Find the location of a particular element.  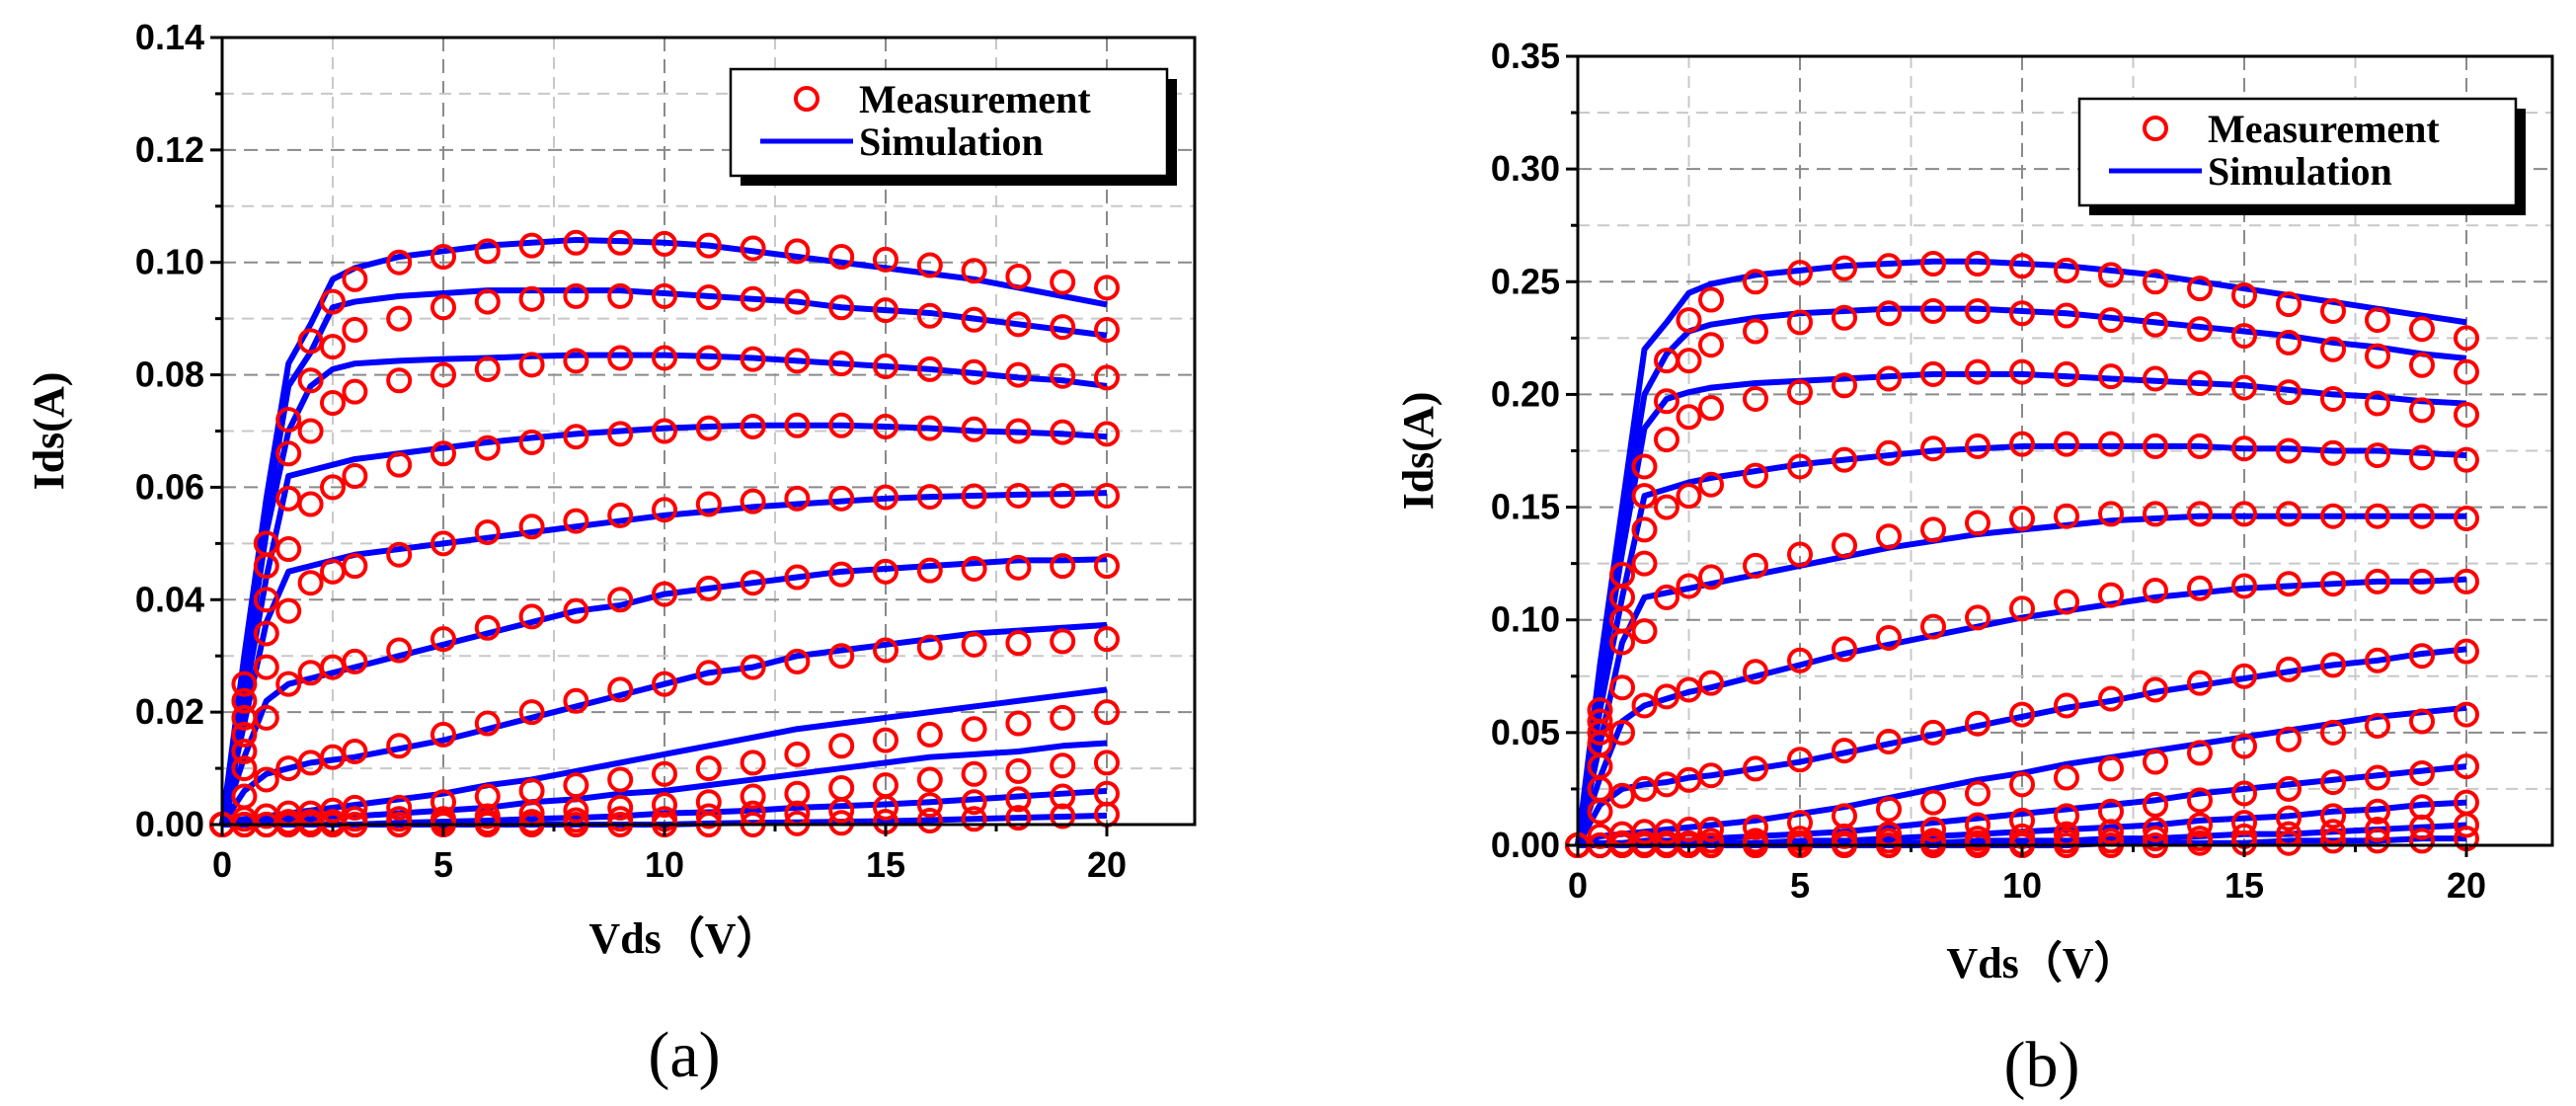

panel-label: (b) is located at coordinates (2042, 1065).